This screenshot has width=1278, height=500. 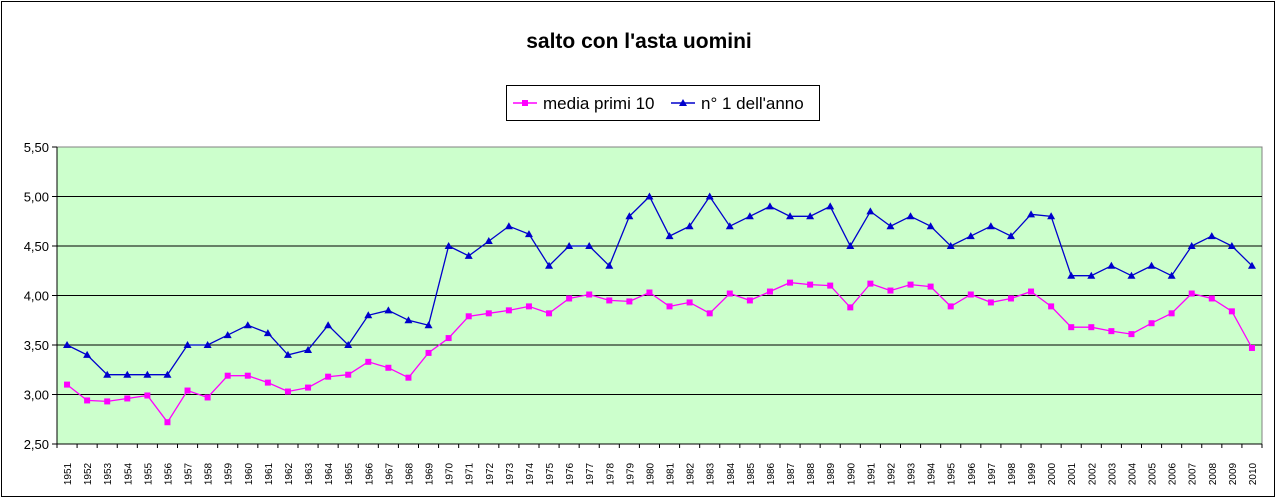 I want to click on xtick-label: 2010, so click(x=1253, y=473).